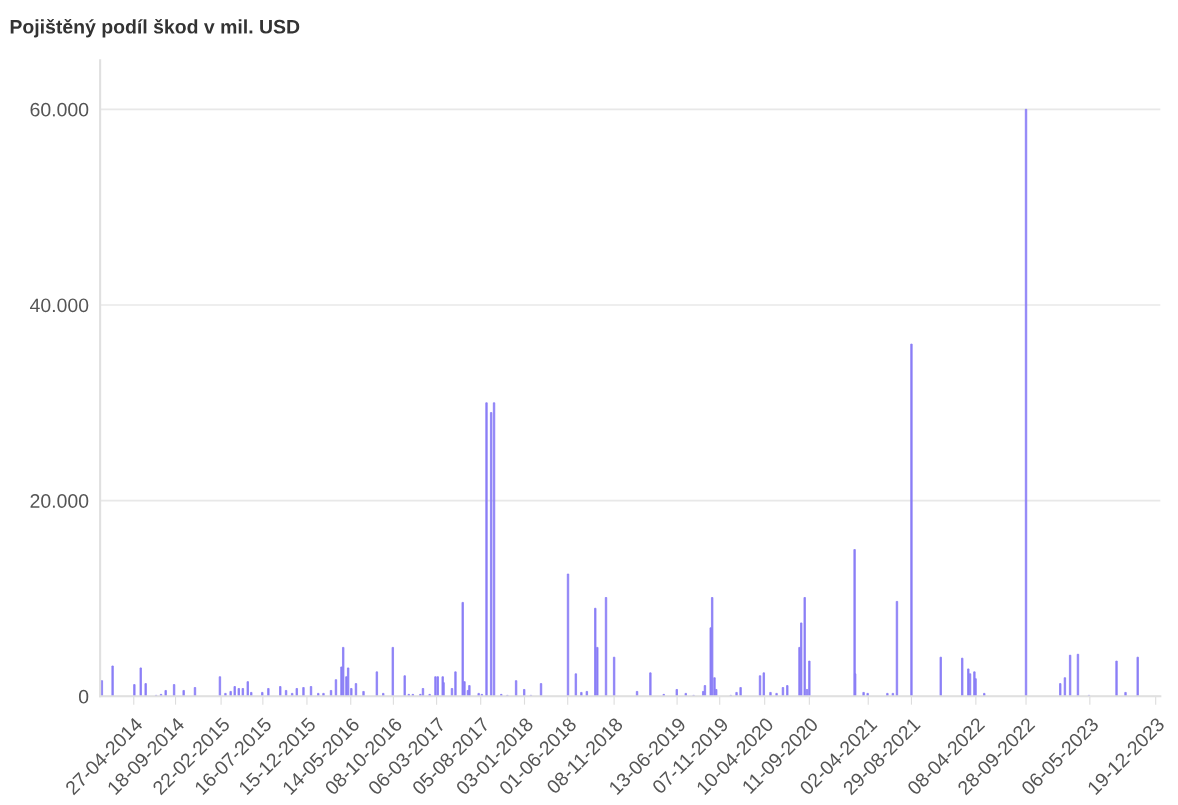 The image size is (1178, 805). I want to click on y-tick-label: 40.000, so click(59, 305).